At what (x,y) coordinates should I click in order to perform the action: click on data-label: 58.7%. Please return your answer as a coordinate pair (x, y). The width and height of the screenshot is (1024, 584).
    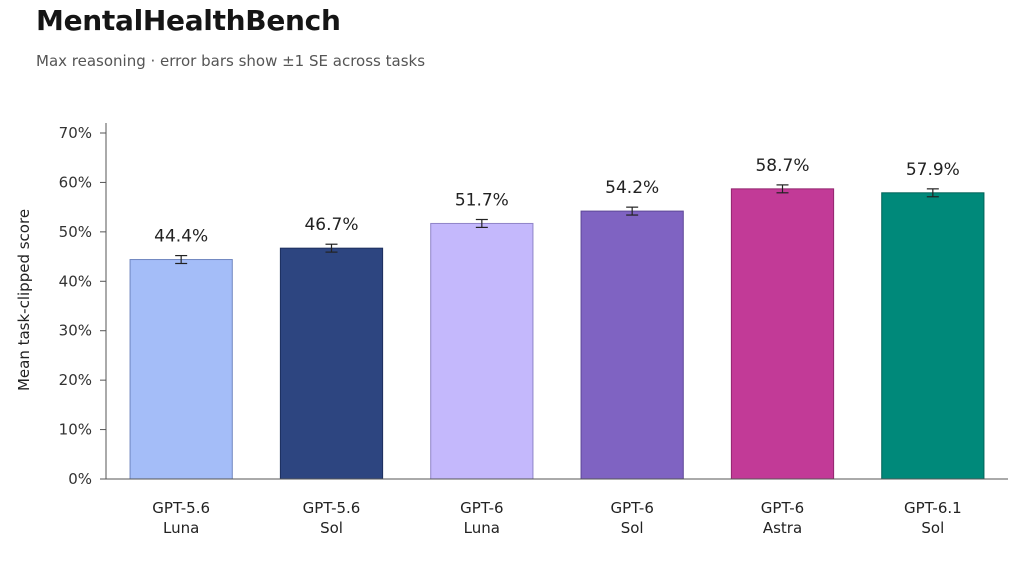
    Looking at the image, I should click on (782, 166).